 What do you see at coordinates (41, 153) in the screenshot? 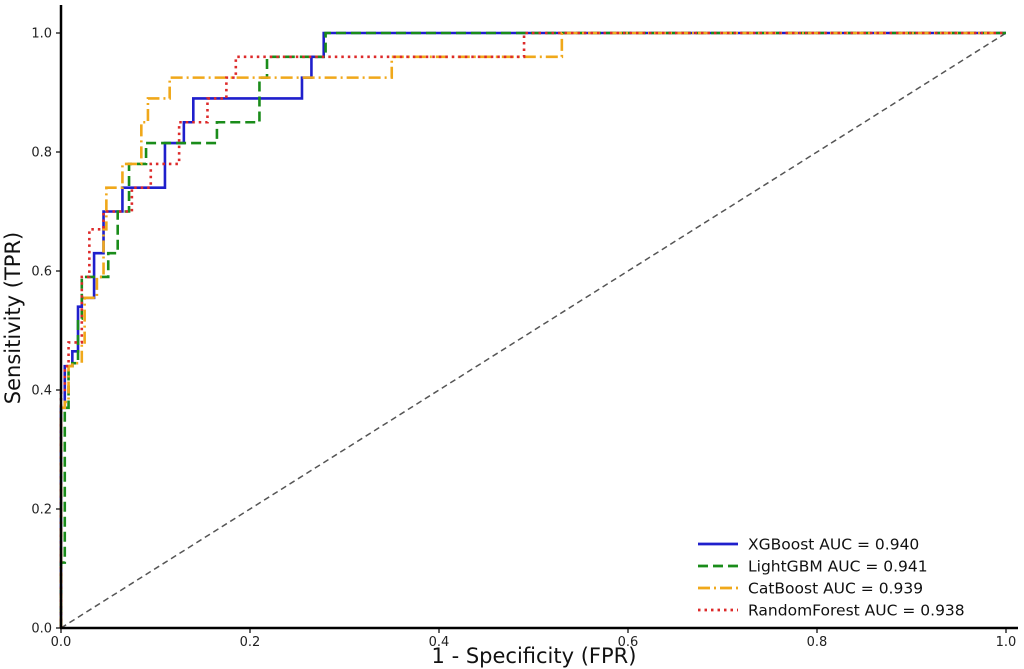
I see `y-tick-label: 0.8` at bounding box center [41, 153].